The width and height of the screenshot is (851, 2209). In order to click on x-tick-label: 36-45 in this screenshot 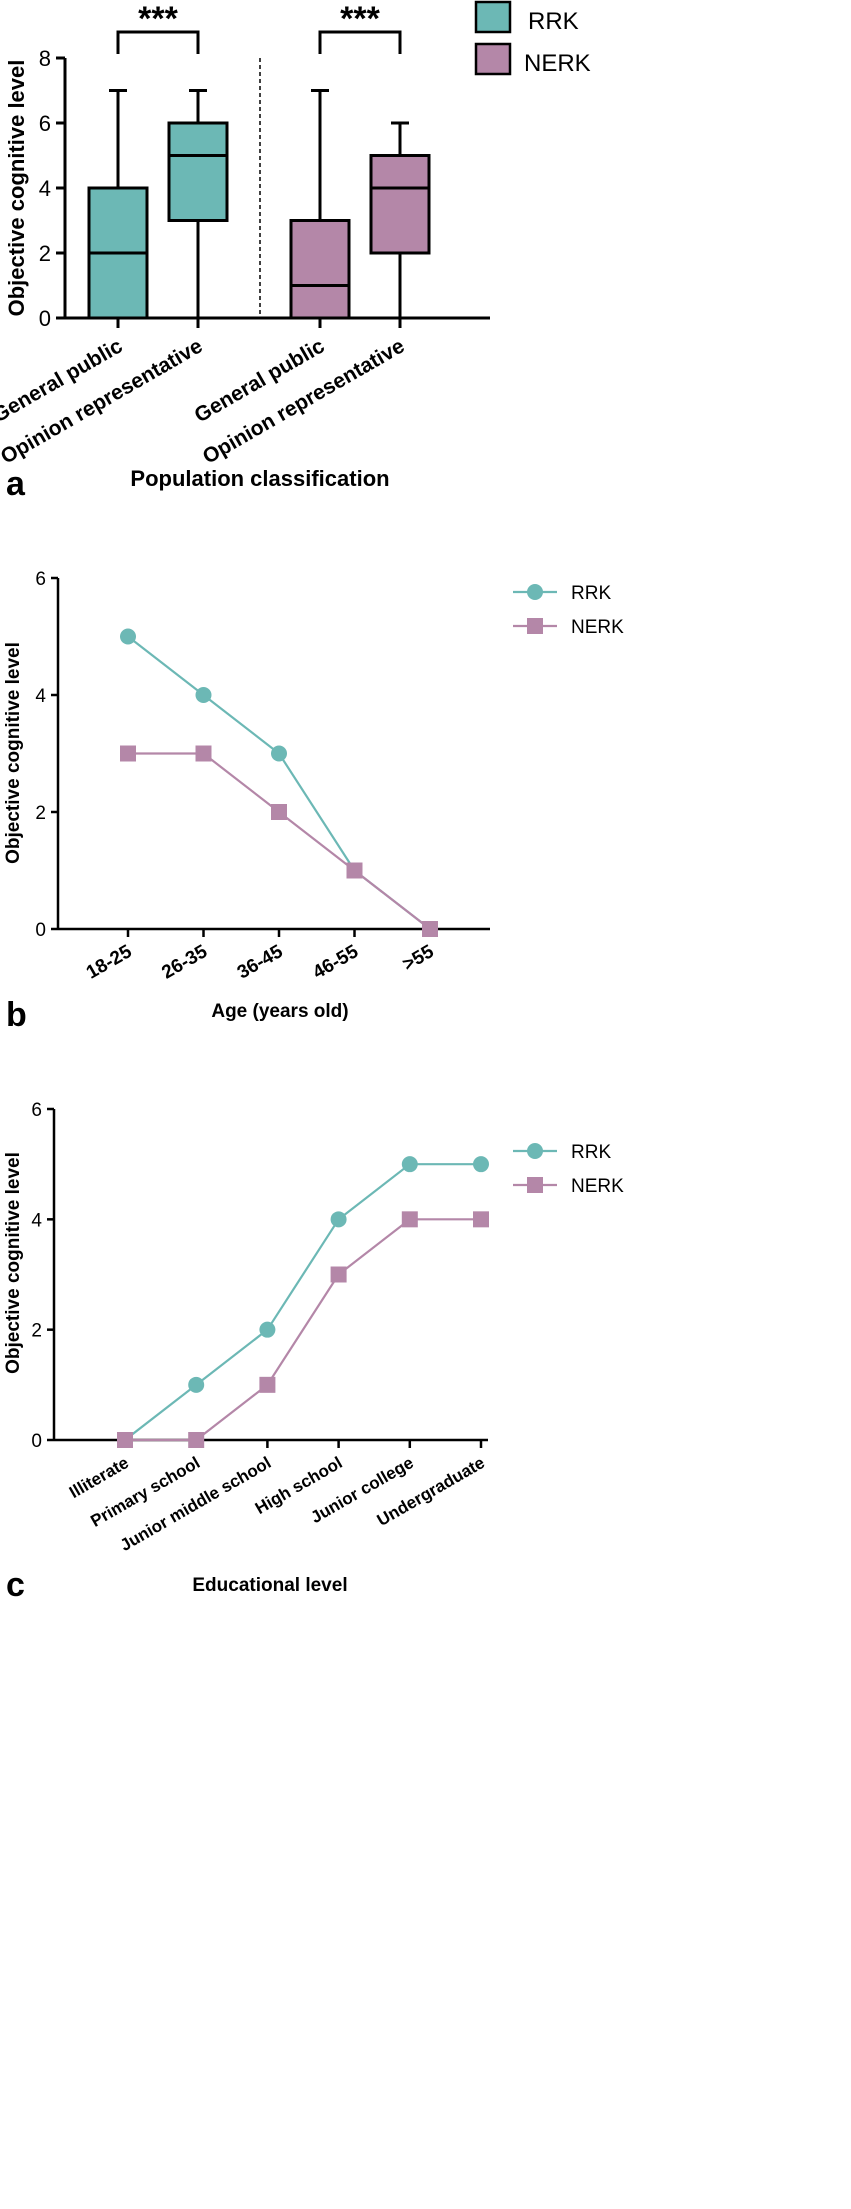, I will do `click(260, 962)`.